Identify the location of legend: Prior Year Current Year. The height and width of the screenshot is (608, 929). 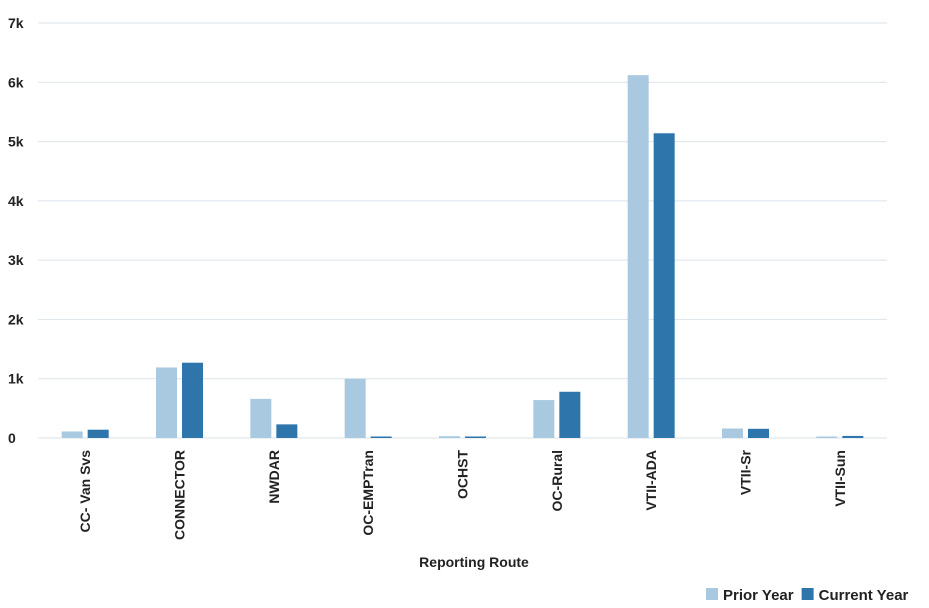
(807, 595).